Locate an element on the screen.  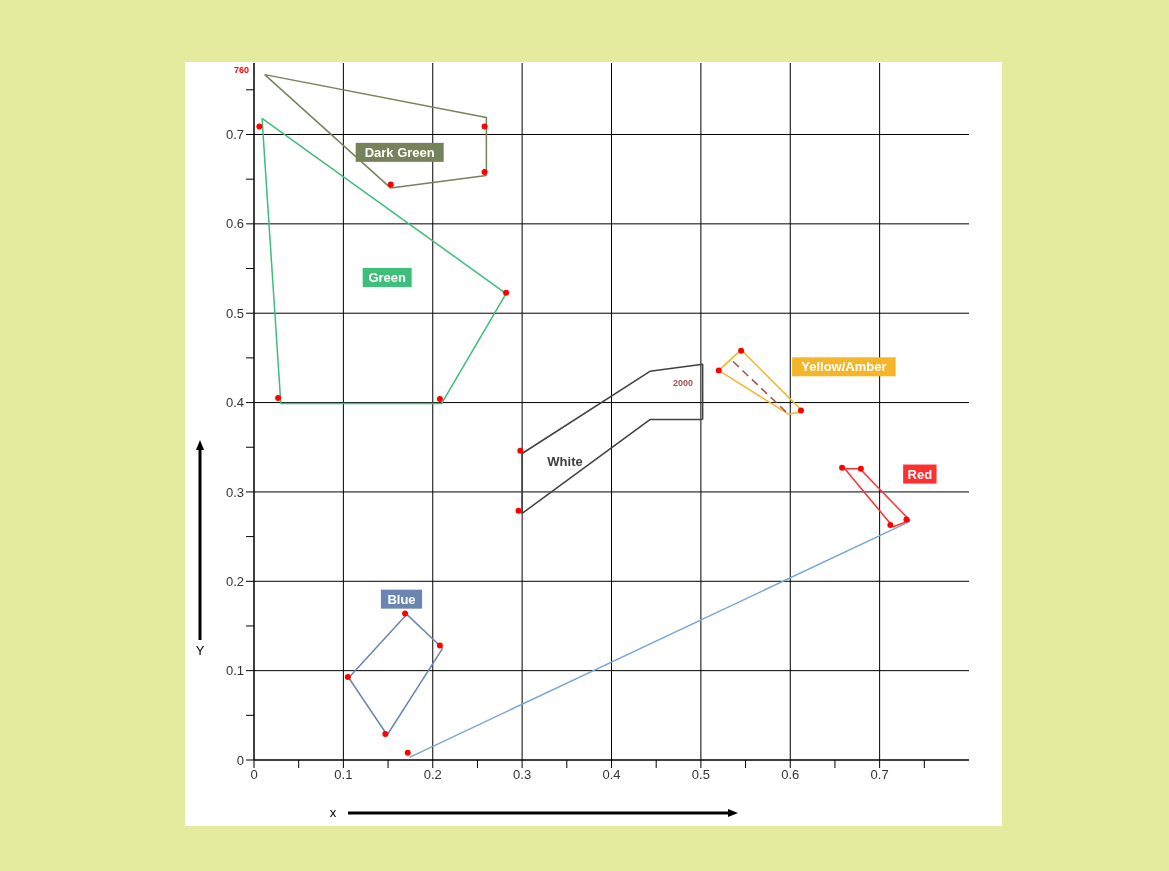
text: 760 is located at coordinates (241, 70).